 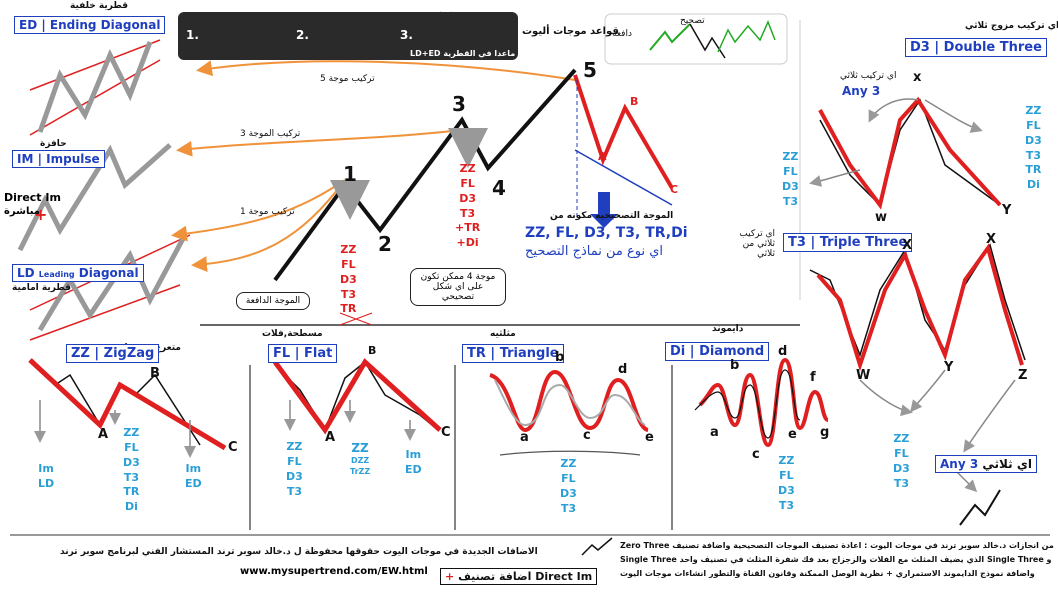 What do you see at coordinates (32, 197) in the screenshot?
I see `direct-im-label: Direct Im` at bounding box center [32, 197].